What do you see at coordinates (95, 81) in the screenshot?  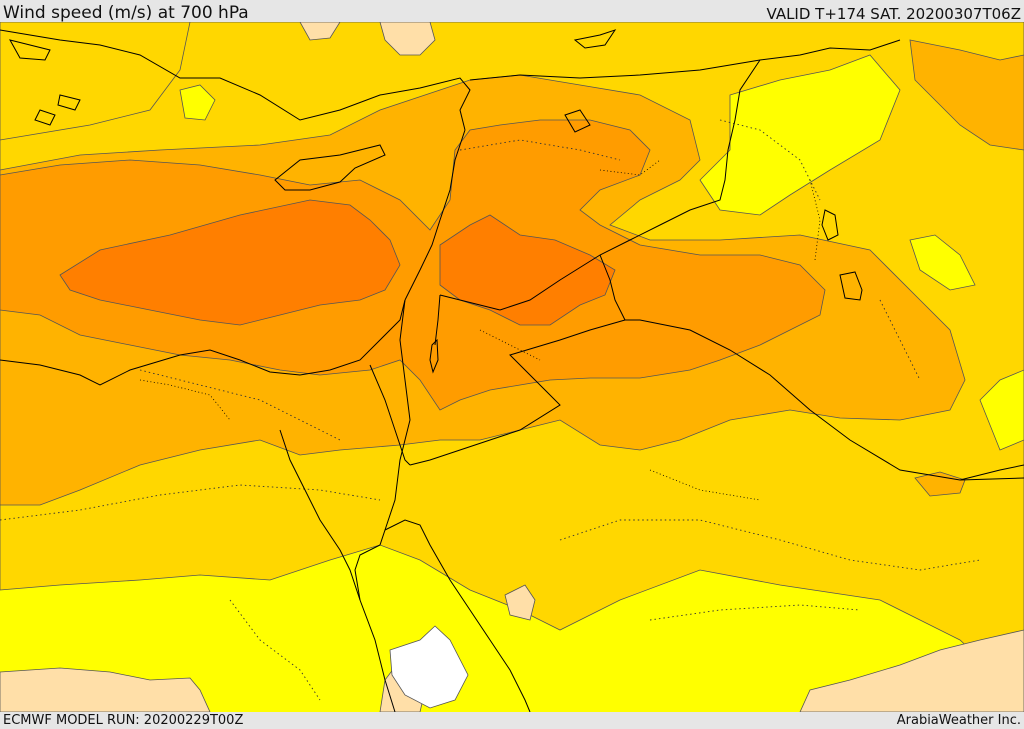 I see `band-15-20-north` at bounding box center [95, 81].